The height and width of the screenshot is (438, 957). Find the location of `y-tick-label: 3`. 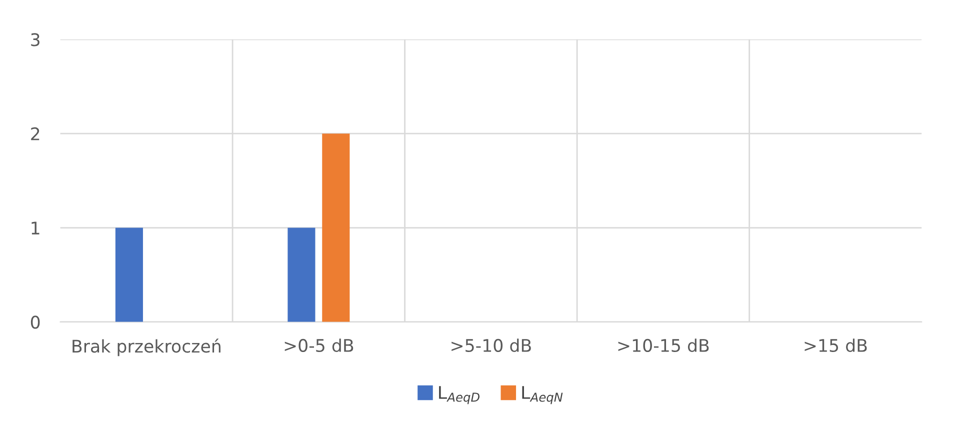

y-tick-label: 3 is located at coordinates (35, 39).